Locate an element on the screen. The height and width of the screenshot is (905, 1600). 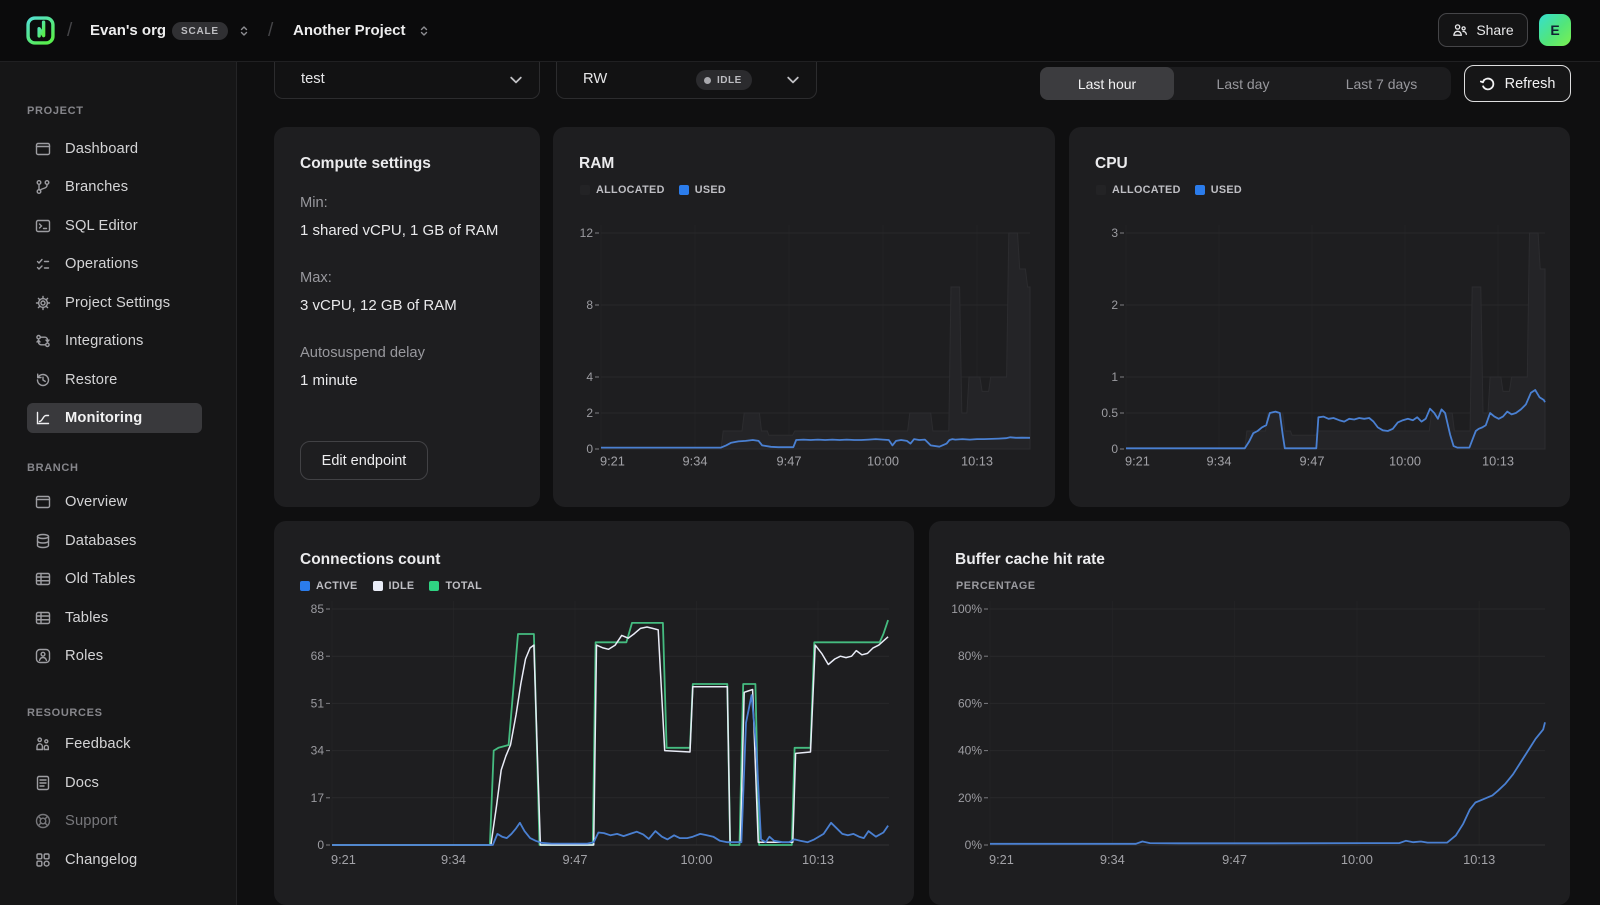
svg-text: 20% is located at coordinates (970, 798).